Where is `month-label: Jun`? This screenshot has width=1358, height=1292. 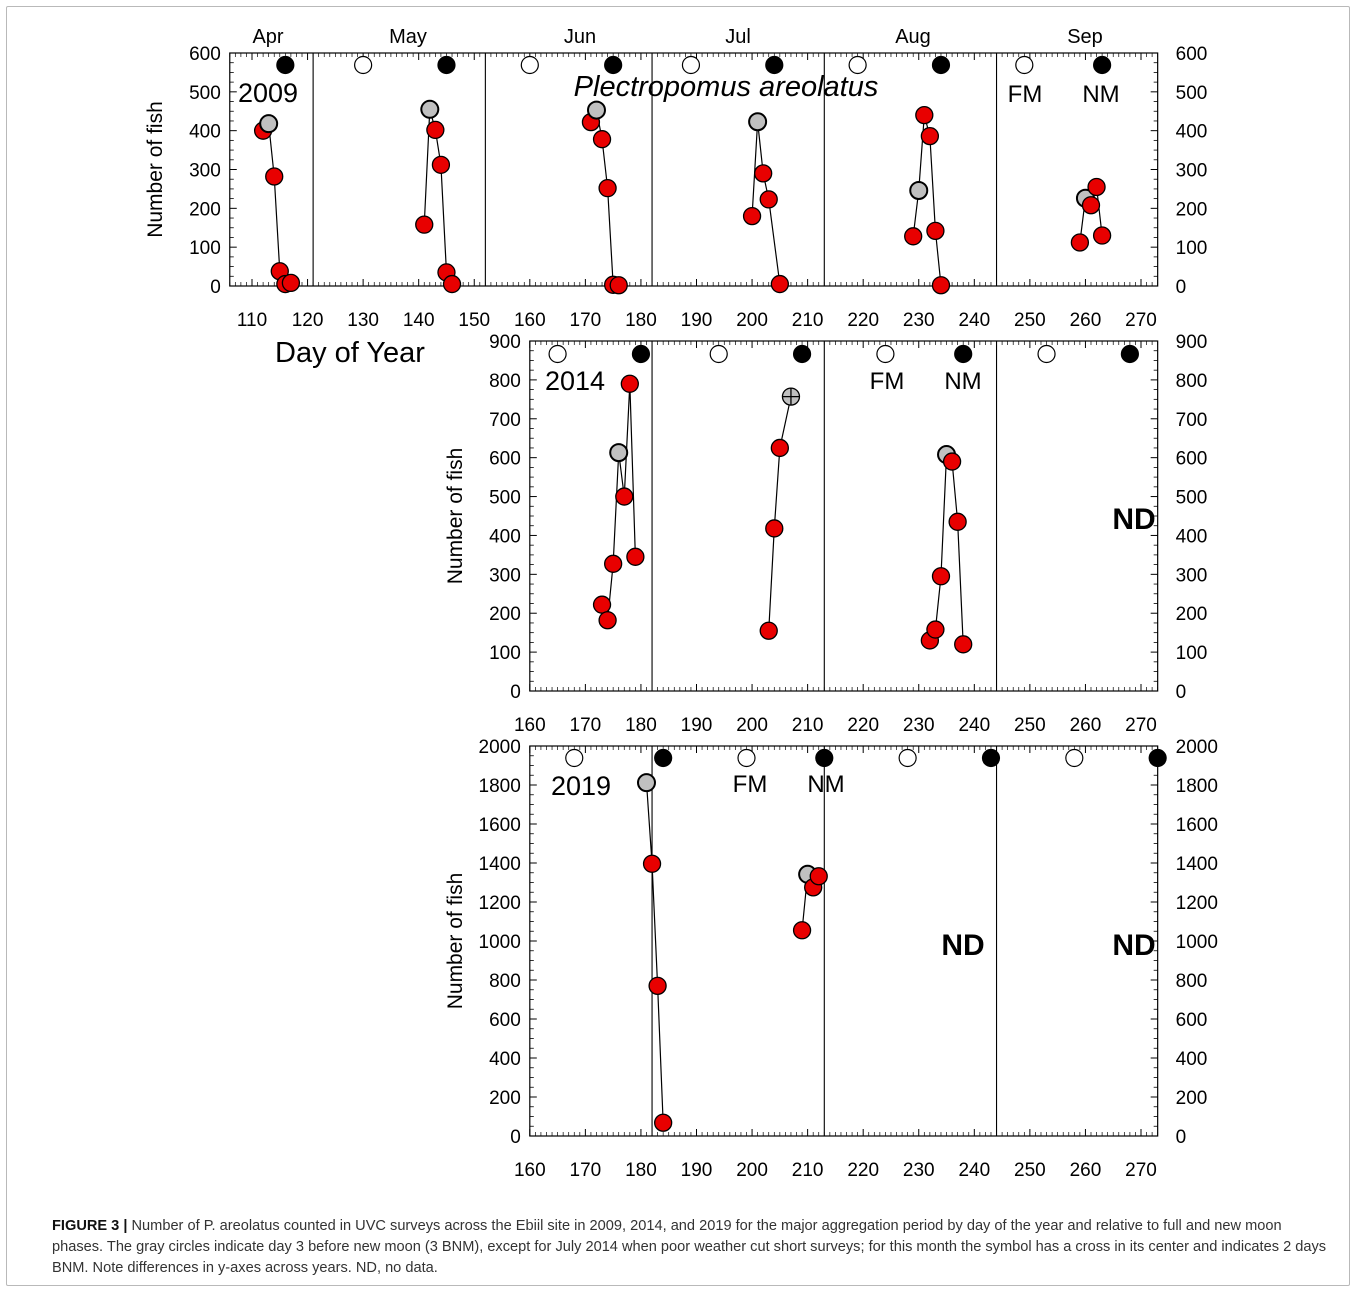
month-label: Jun is located at coordinates (580, 37).